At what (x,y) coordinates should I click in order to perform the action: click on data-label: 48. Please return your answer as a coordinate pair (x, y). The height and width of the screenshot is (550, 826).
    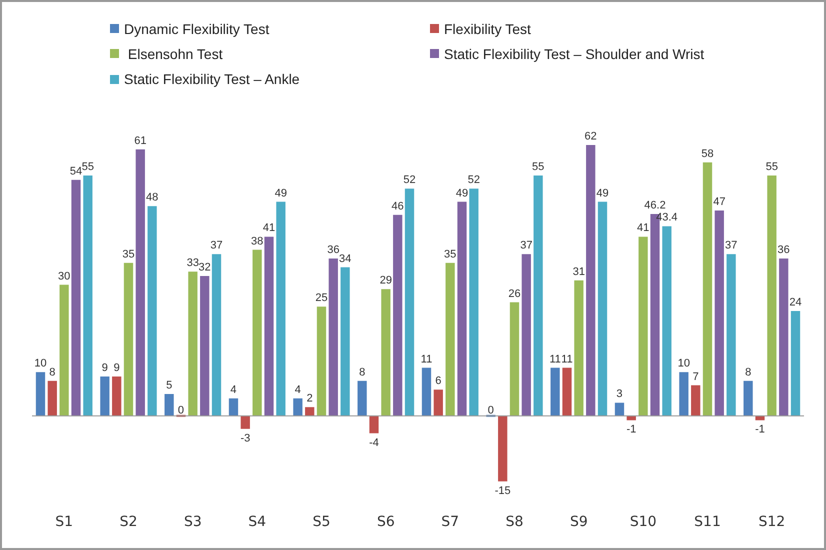
    Looking at the image, I should click on (152, 198).